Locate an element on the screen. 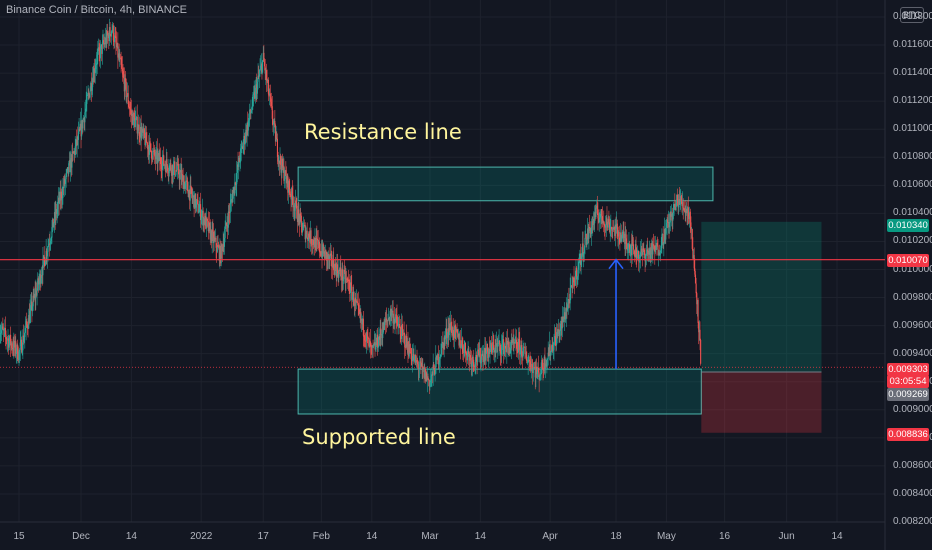 The width and height of the screenshot is (932, 550). price-tick-label: 0.008200 is located at coordinates (912, 521).